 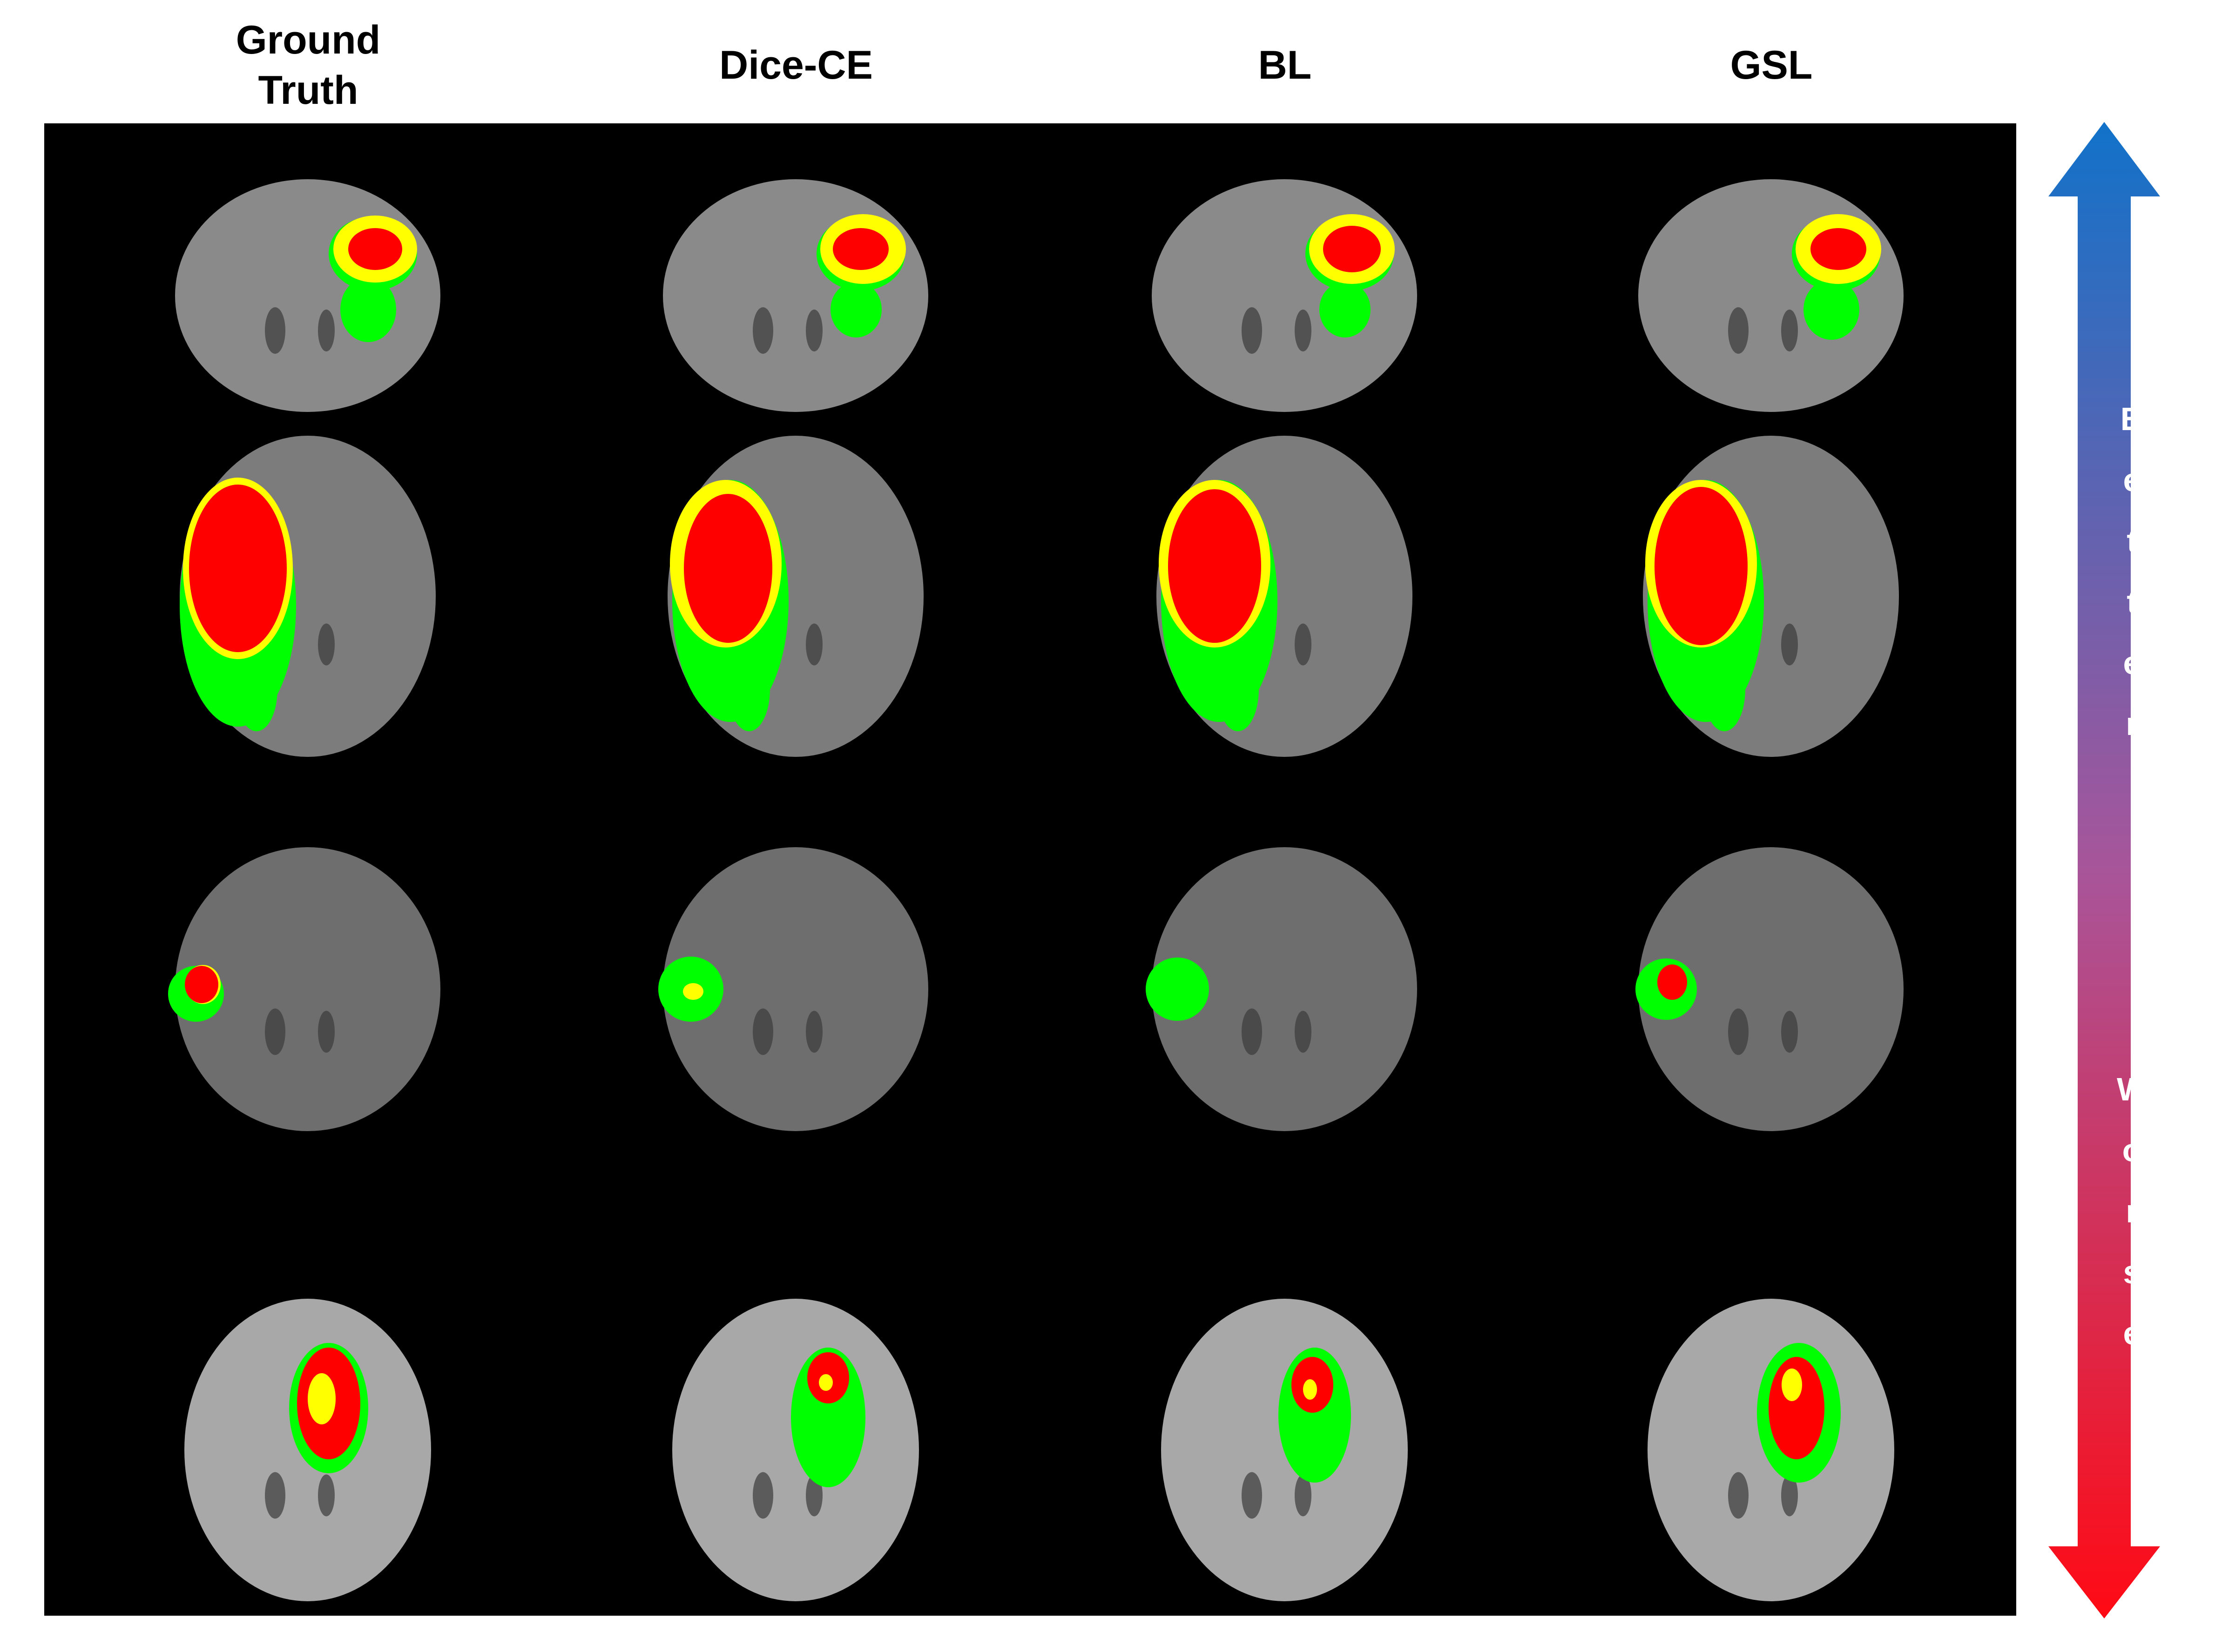 I want to click on better-worse-arrow, so click(x=2104, y=870).